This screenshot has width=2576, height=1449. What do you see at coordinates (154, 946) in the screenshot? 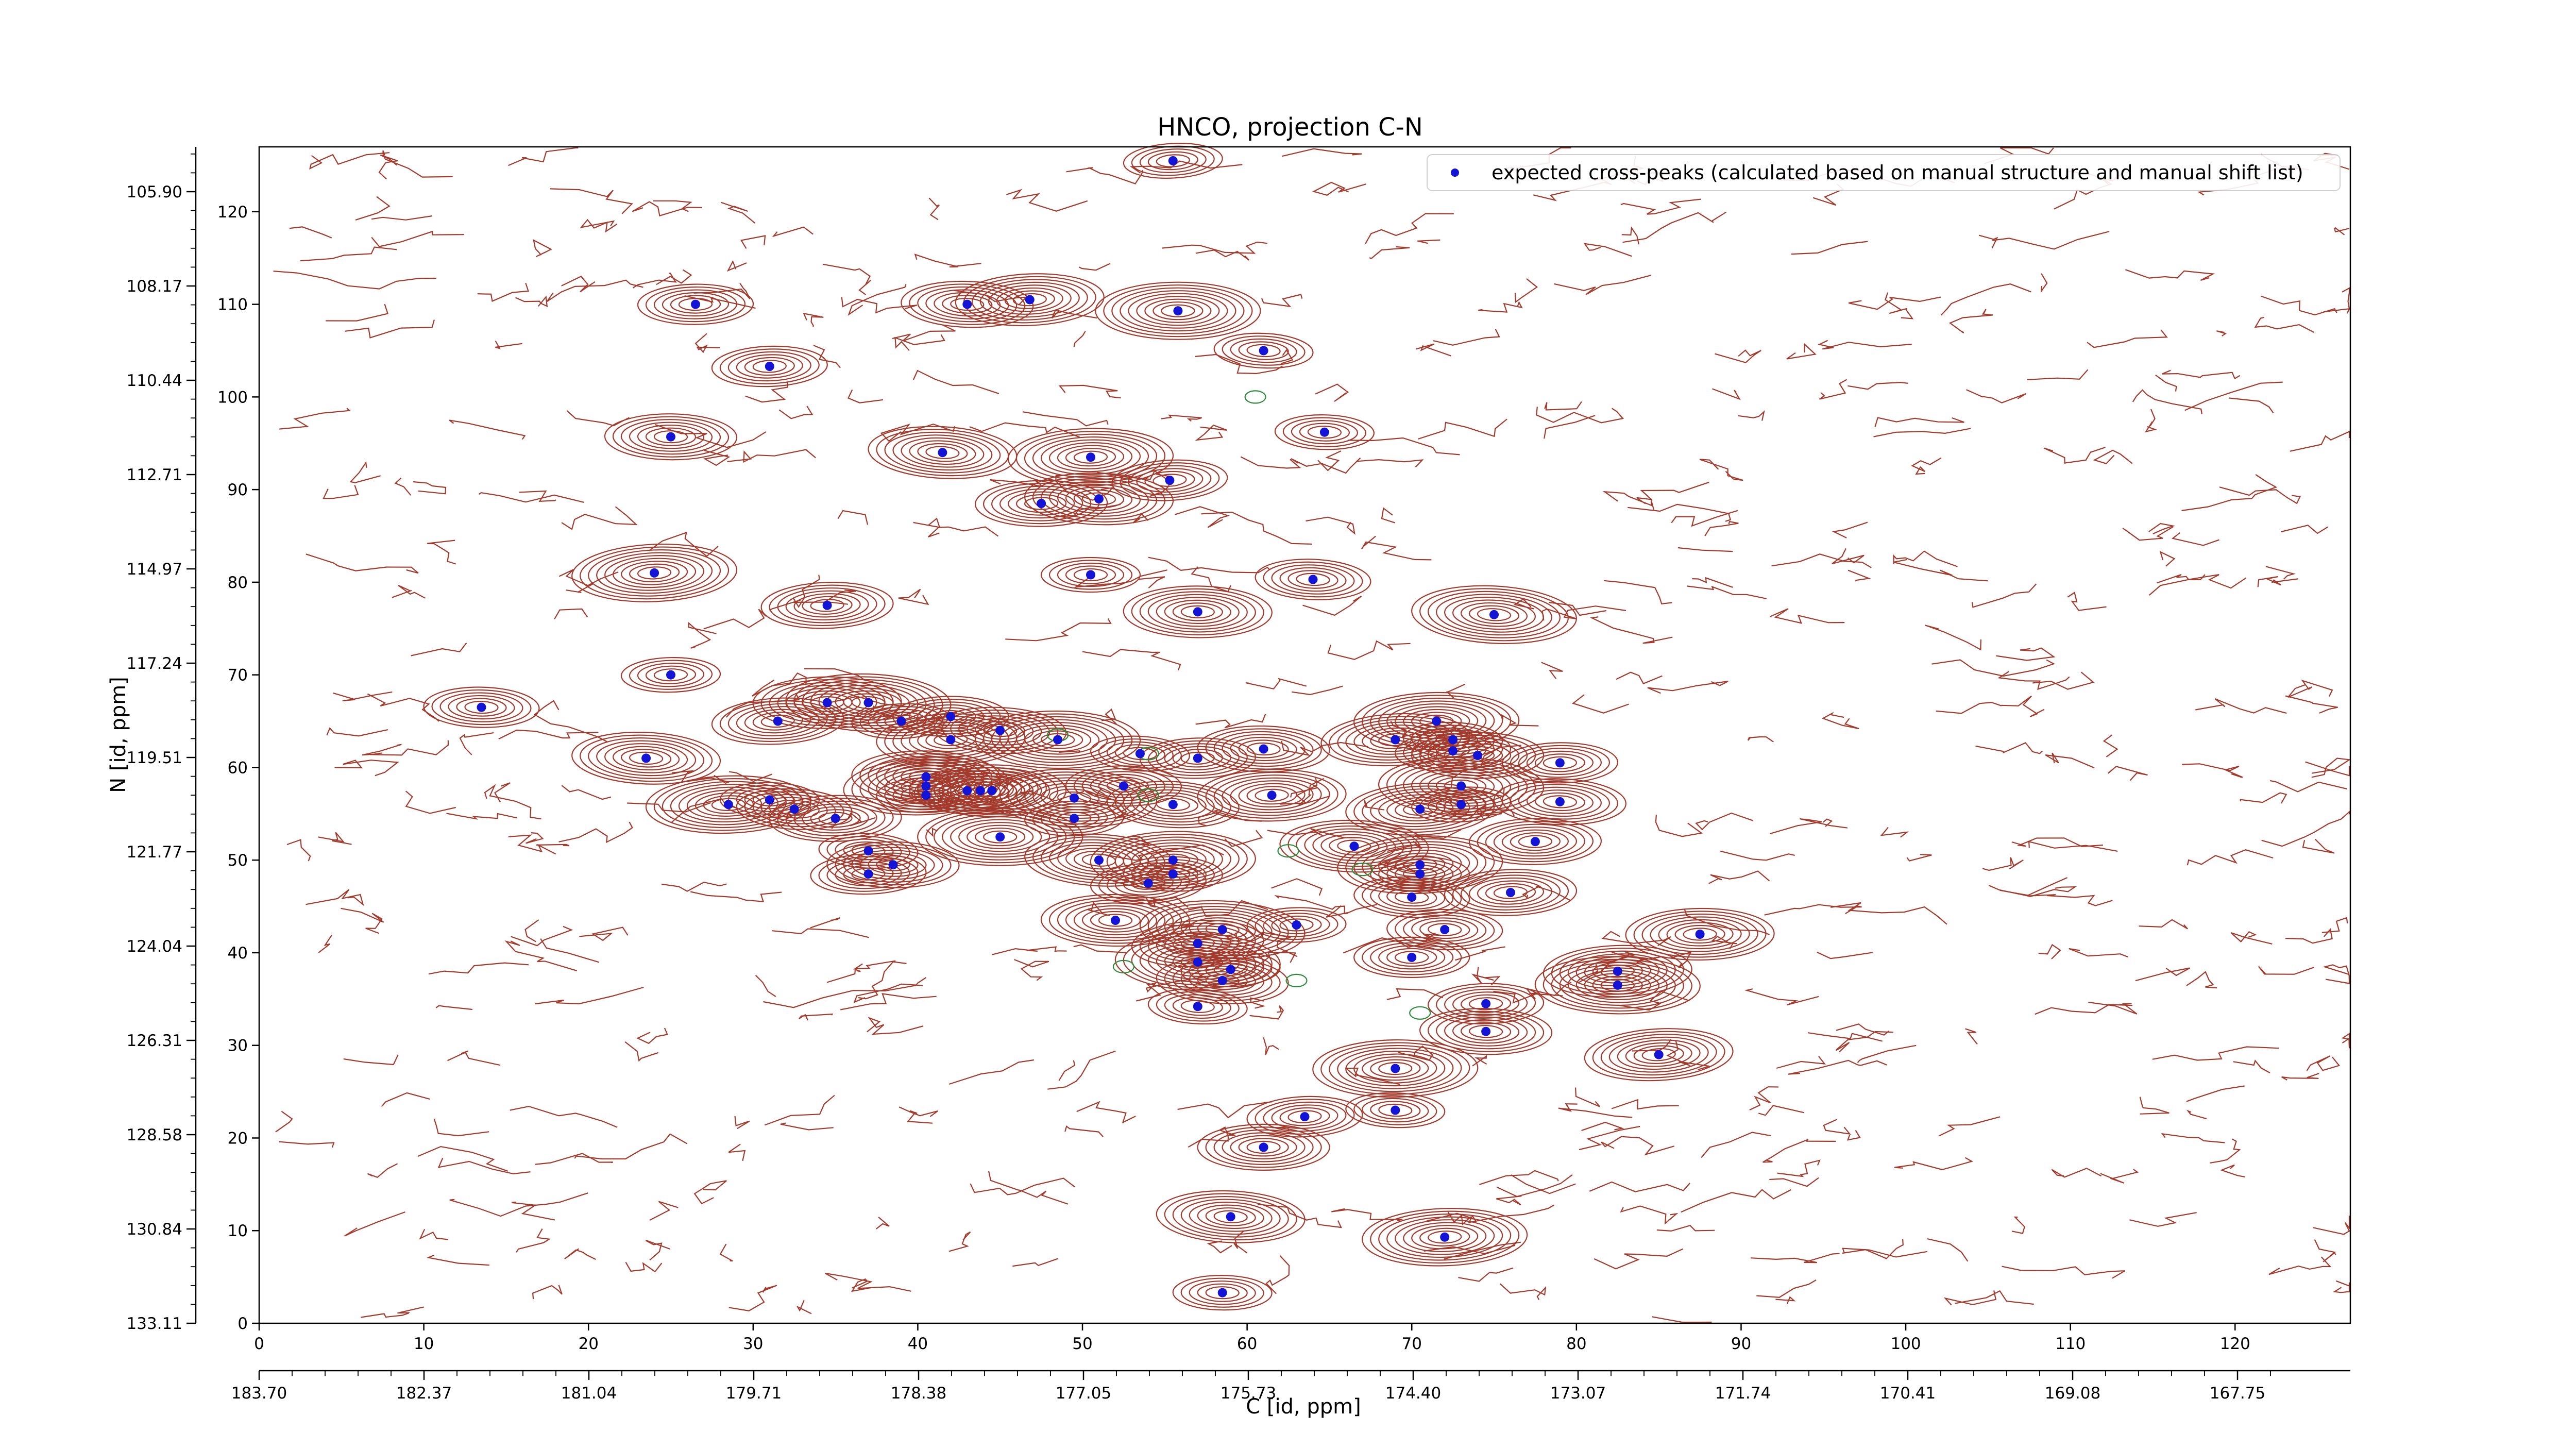
I see `secondary-y-tick-label: 124.04` at bounding box center [154, 946].